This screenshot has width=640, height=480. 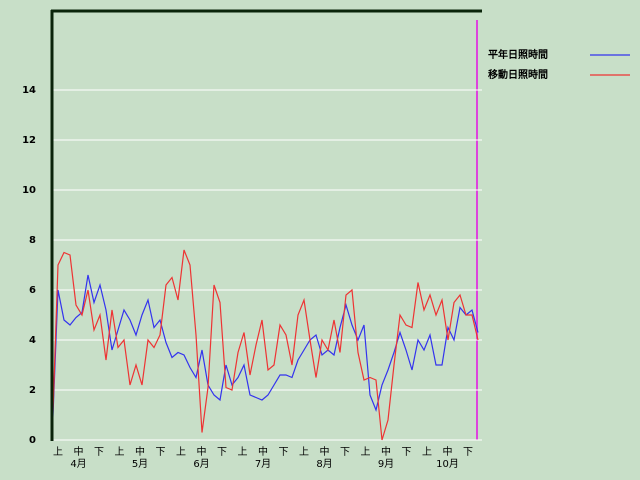 I want to click on y-tick-label: 12, so click(x=29, y=140).